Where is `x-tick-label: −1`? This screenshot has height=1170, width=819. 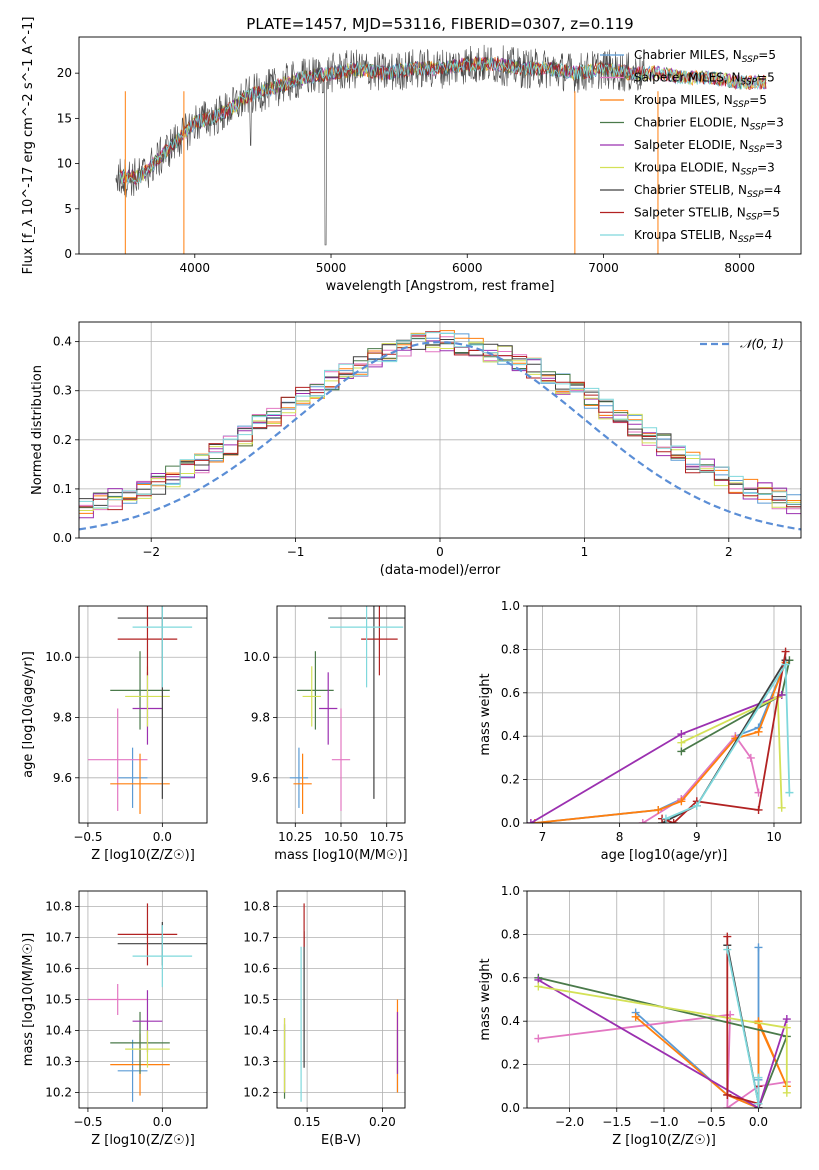
x-tick-label: −1 is located at coordinates (296, 552).